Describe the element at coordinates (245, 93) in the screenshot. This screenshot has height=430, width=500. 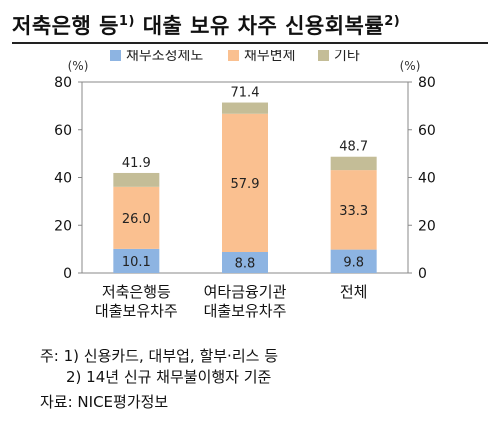
I see `total-label: 71.4` at that location.